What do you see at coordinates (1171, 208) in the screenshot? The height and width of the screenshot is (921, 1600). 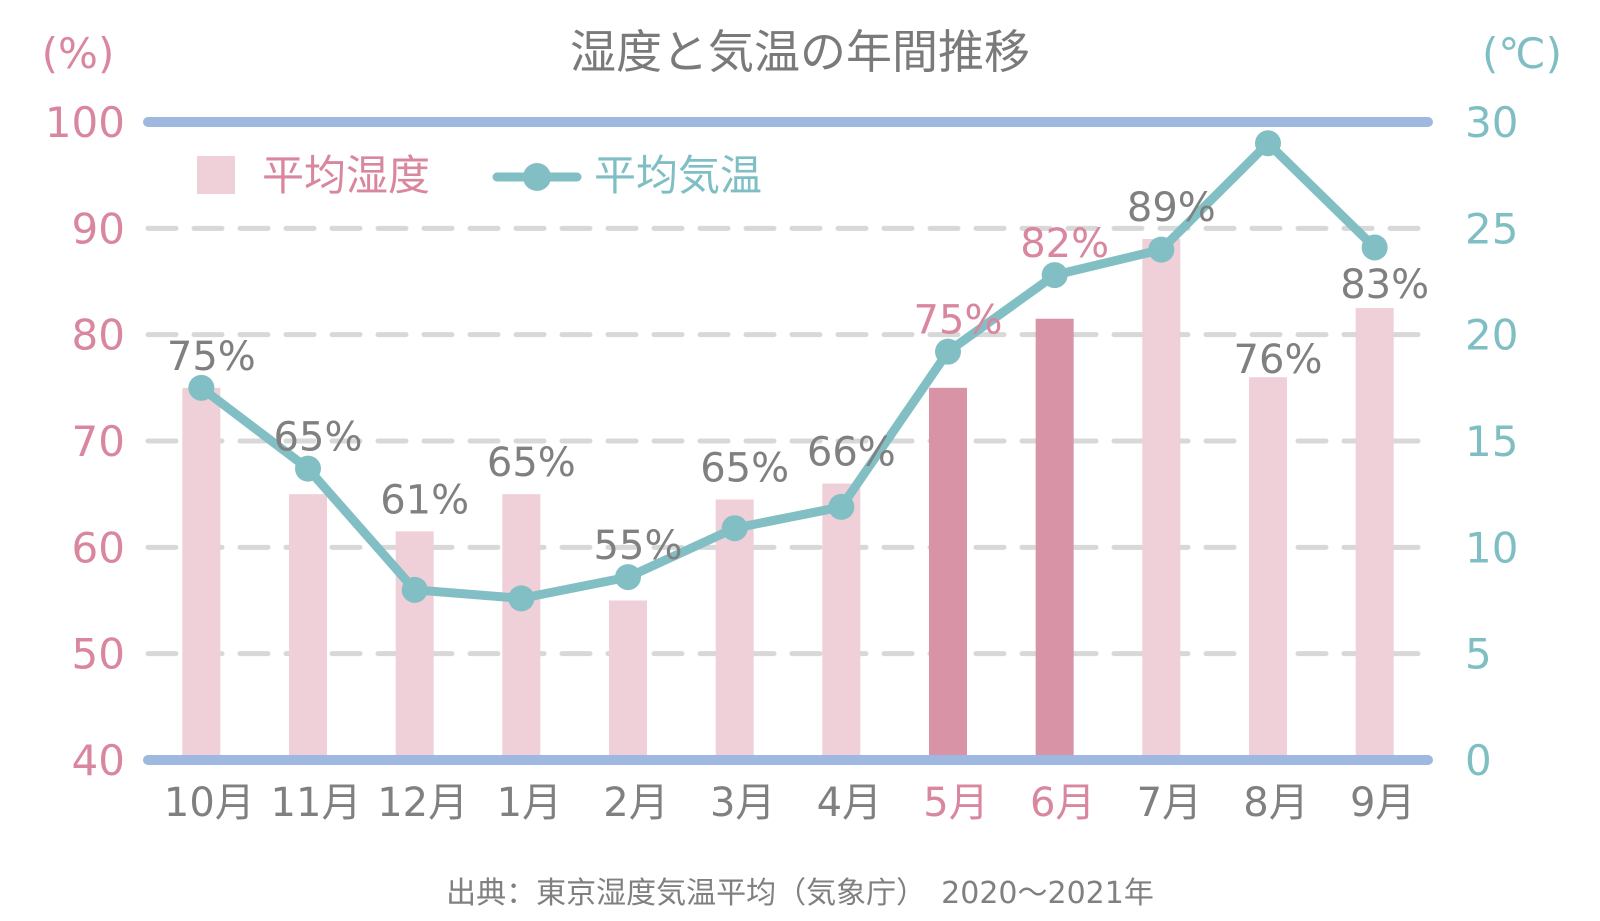 I see `data-label: 89%` at bounding box center [1171, 208].